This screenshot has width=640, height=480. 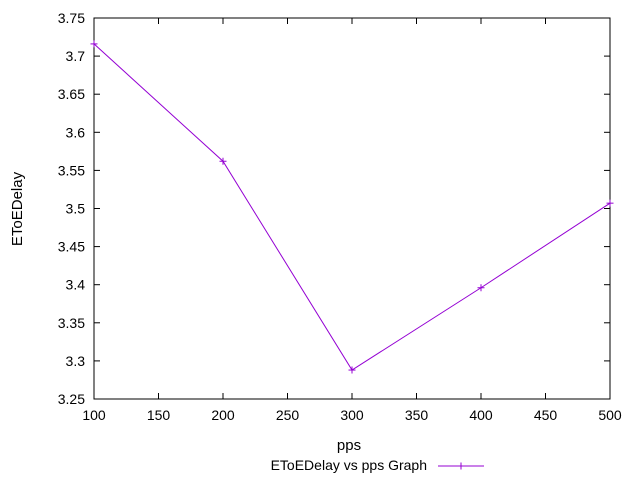 I want to click on legend-label: EToEDelay vs pps Graph, so click(x=349, y=465).